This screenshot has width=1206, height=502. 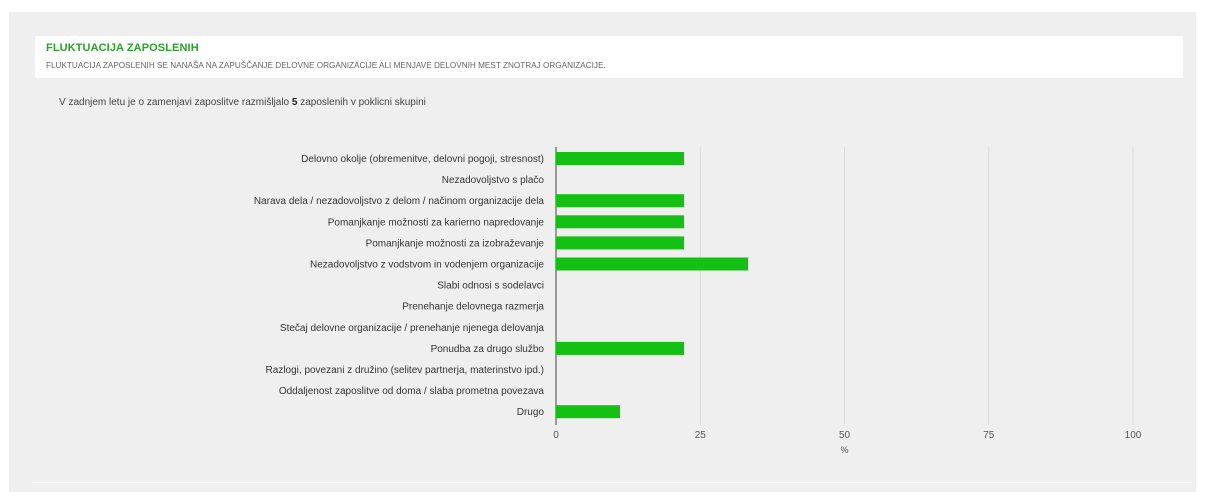 I want to click on divider, so click(x=612, y=482).